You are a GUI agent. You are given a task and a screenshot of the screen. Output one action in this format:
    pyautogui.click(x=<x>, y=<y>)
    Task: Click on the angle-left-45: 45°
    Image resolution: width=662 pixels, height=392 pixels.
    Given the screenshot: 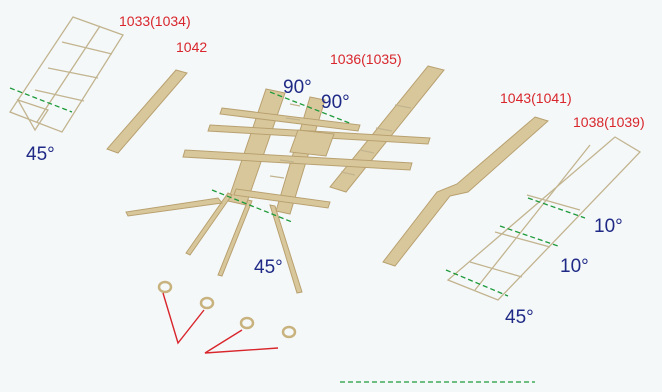 What is the action you would take?
    pyautogui.click(x=40, y=154)
    